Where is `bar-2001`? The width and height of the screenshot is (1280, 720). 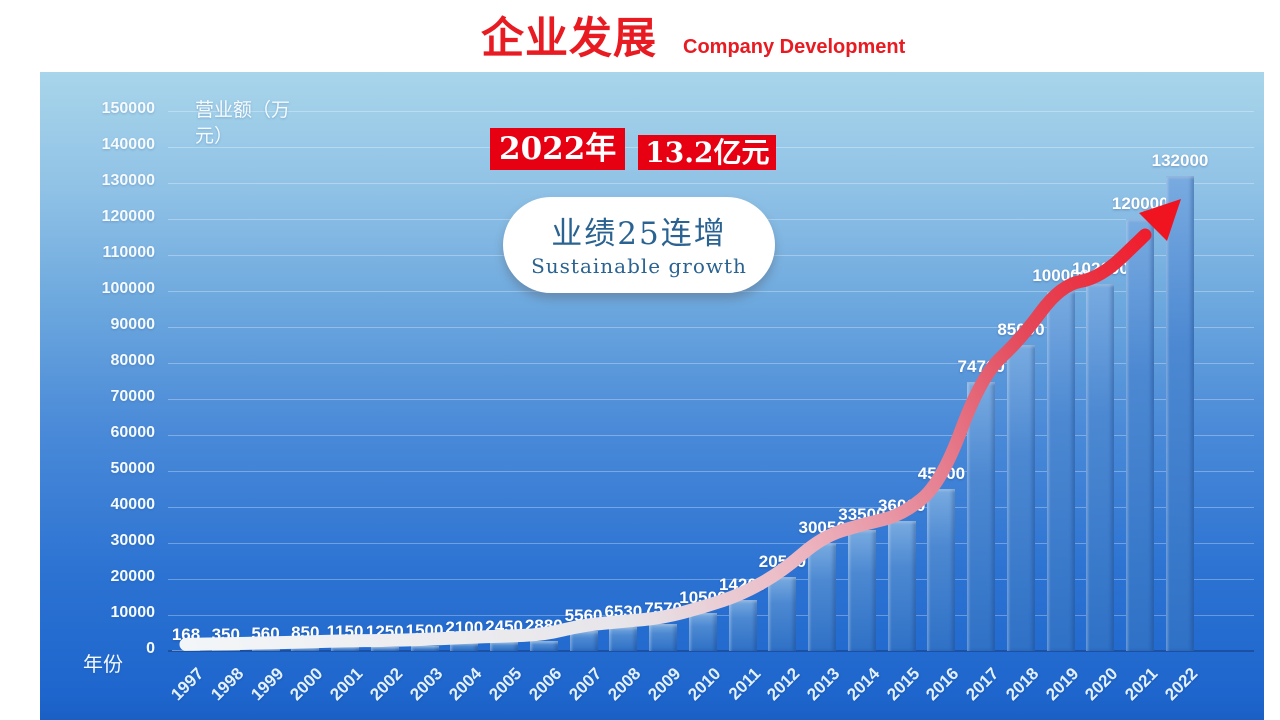 bar-2001 is located at coordinates (345, 648).